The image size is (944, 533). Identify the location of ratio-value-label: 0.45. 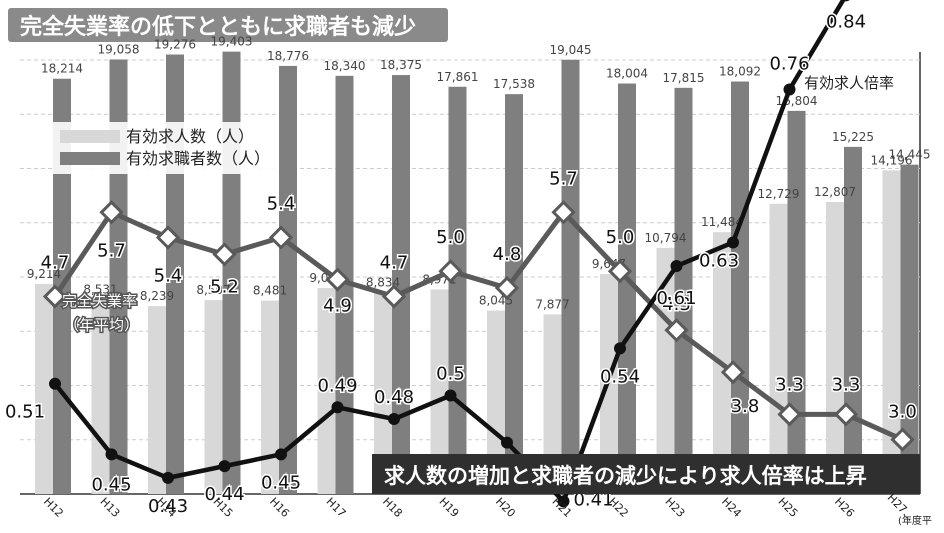
(111, 484).